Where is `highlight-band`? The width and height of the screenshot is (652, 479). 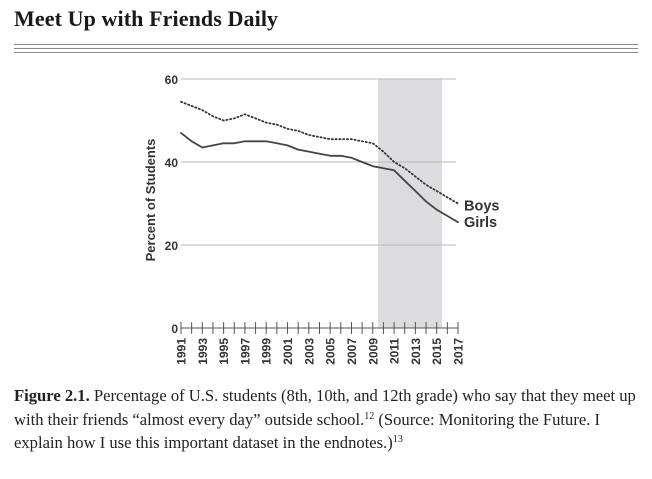 highlight-band is located at coordinates (410, 203).